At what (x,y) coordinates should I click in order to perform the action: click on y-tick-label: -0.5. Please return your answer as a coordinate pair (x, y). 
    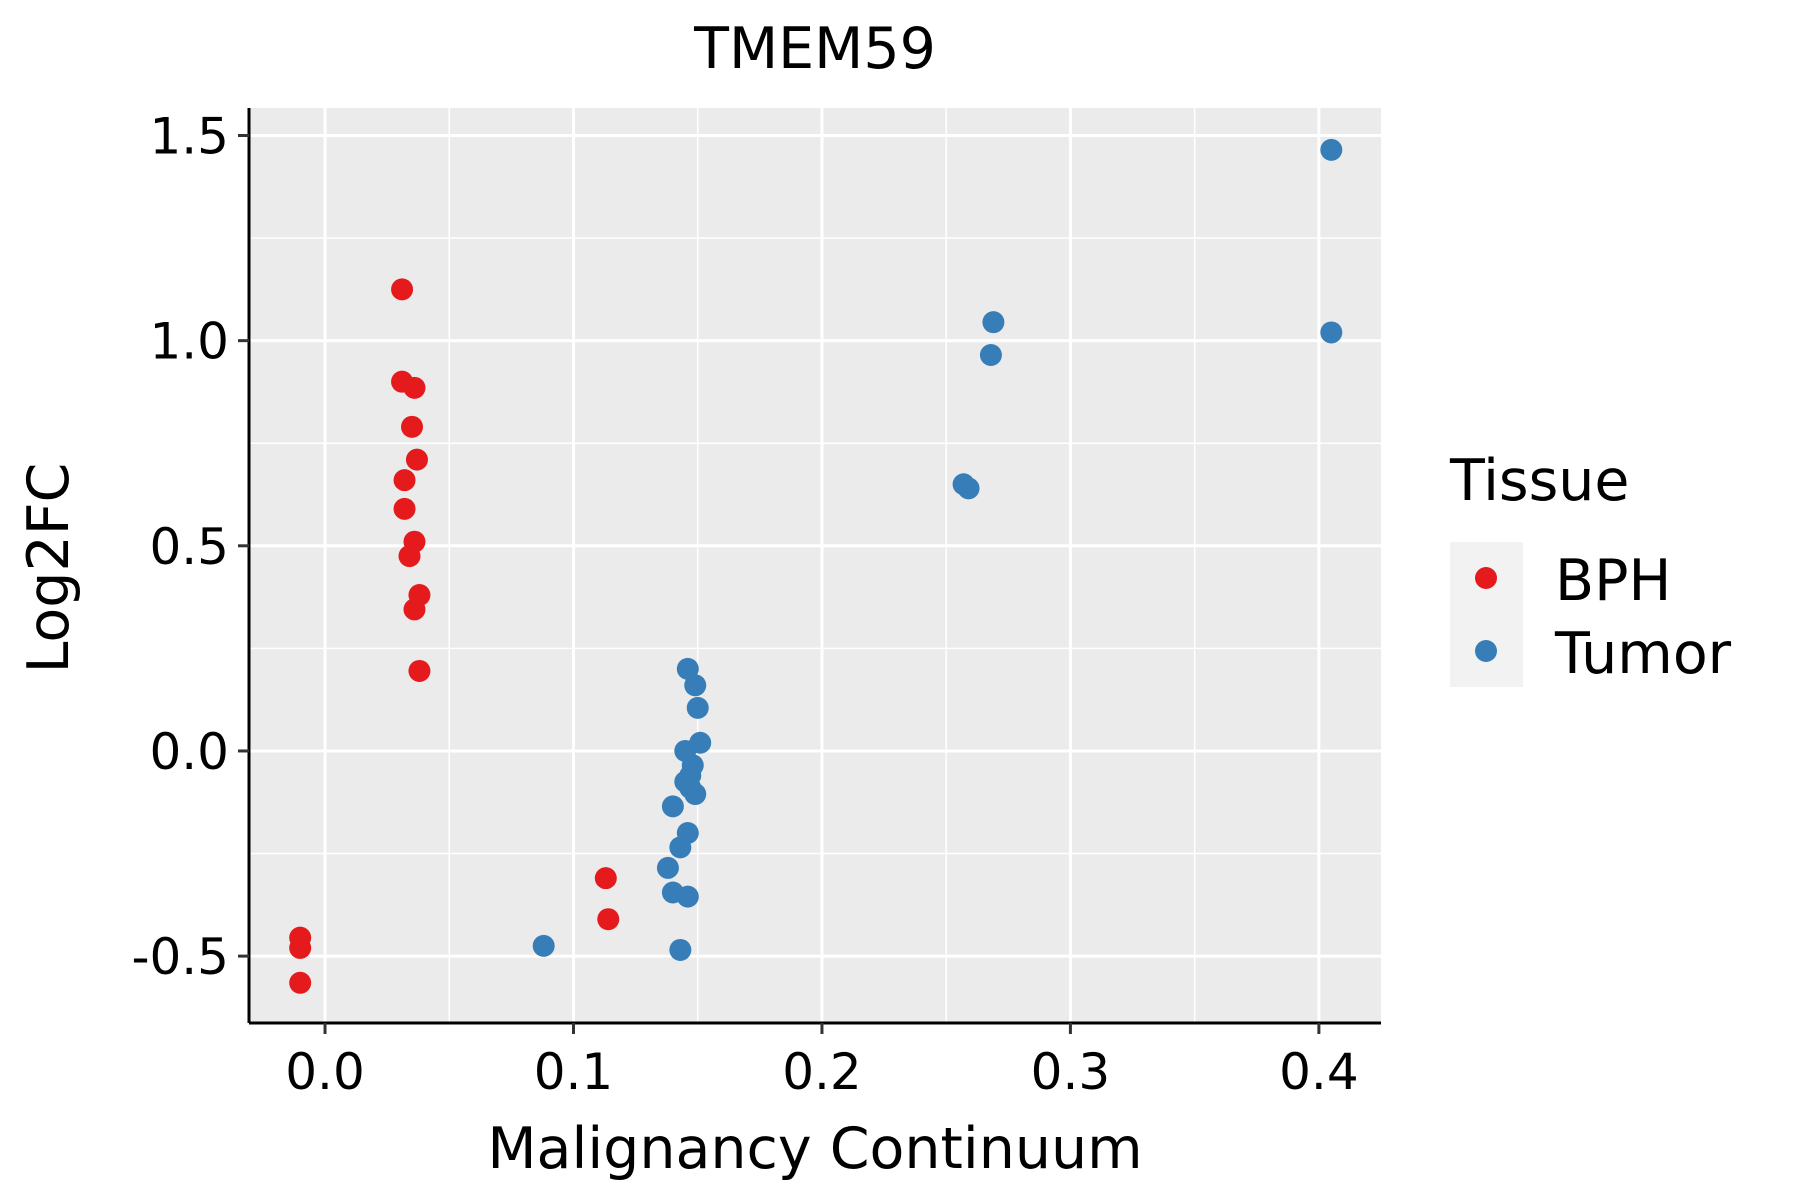
    Looking at the image, I should click on (180, 957).